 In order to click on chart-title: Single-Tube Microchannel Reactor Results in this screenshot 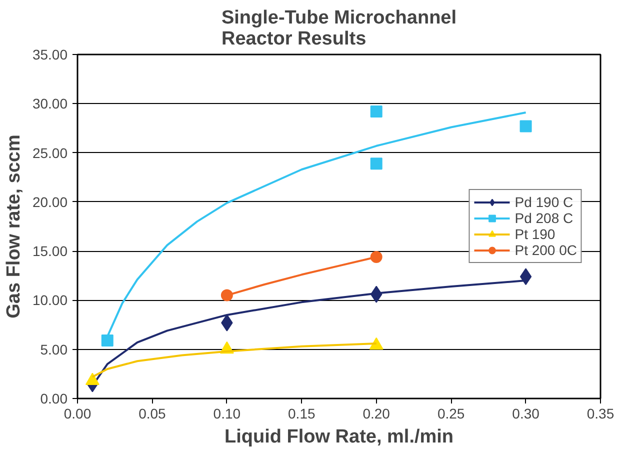, I will do `click(339, 29)`.